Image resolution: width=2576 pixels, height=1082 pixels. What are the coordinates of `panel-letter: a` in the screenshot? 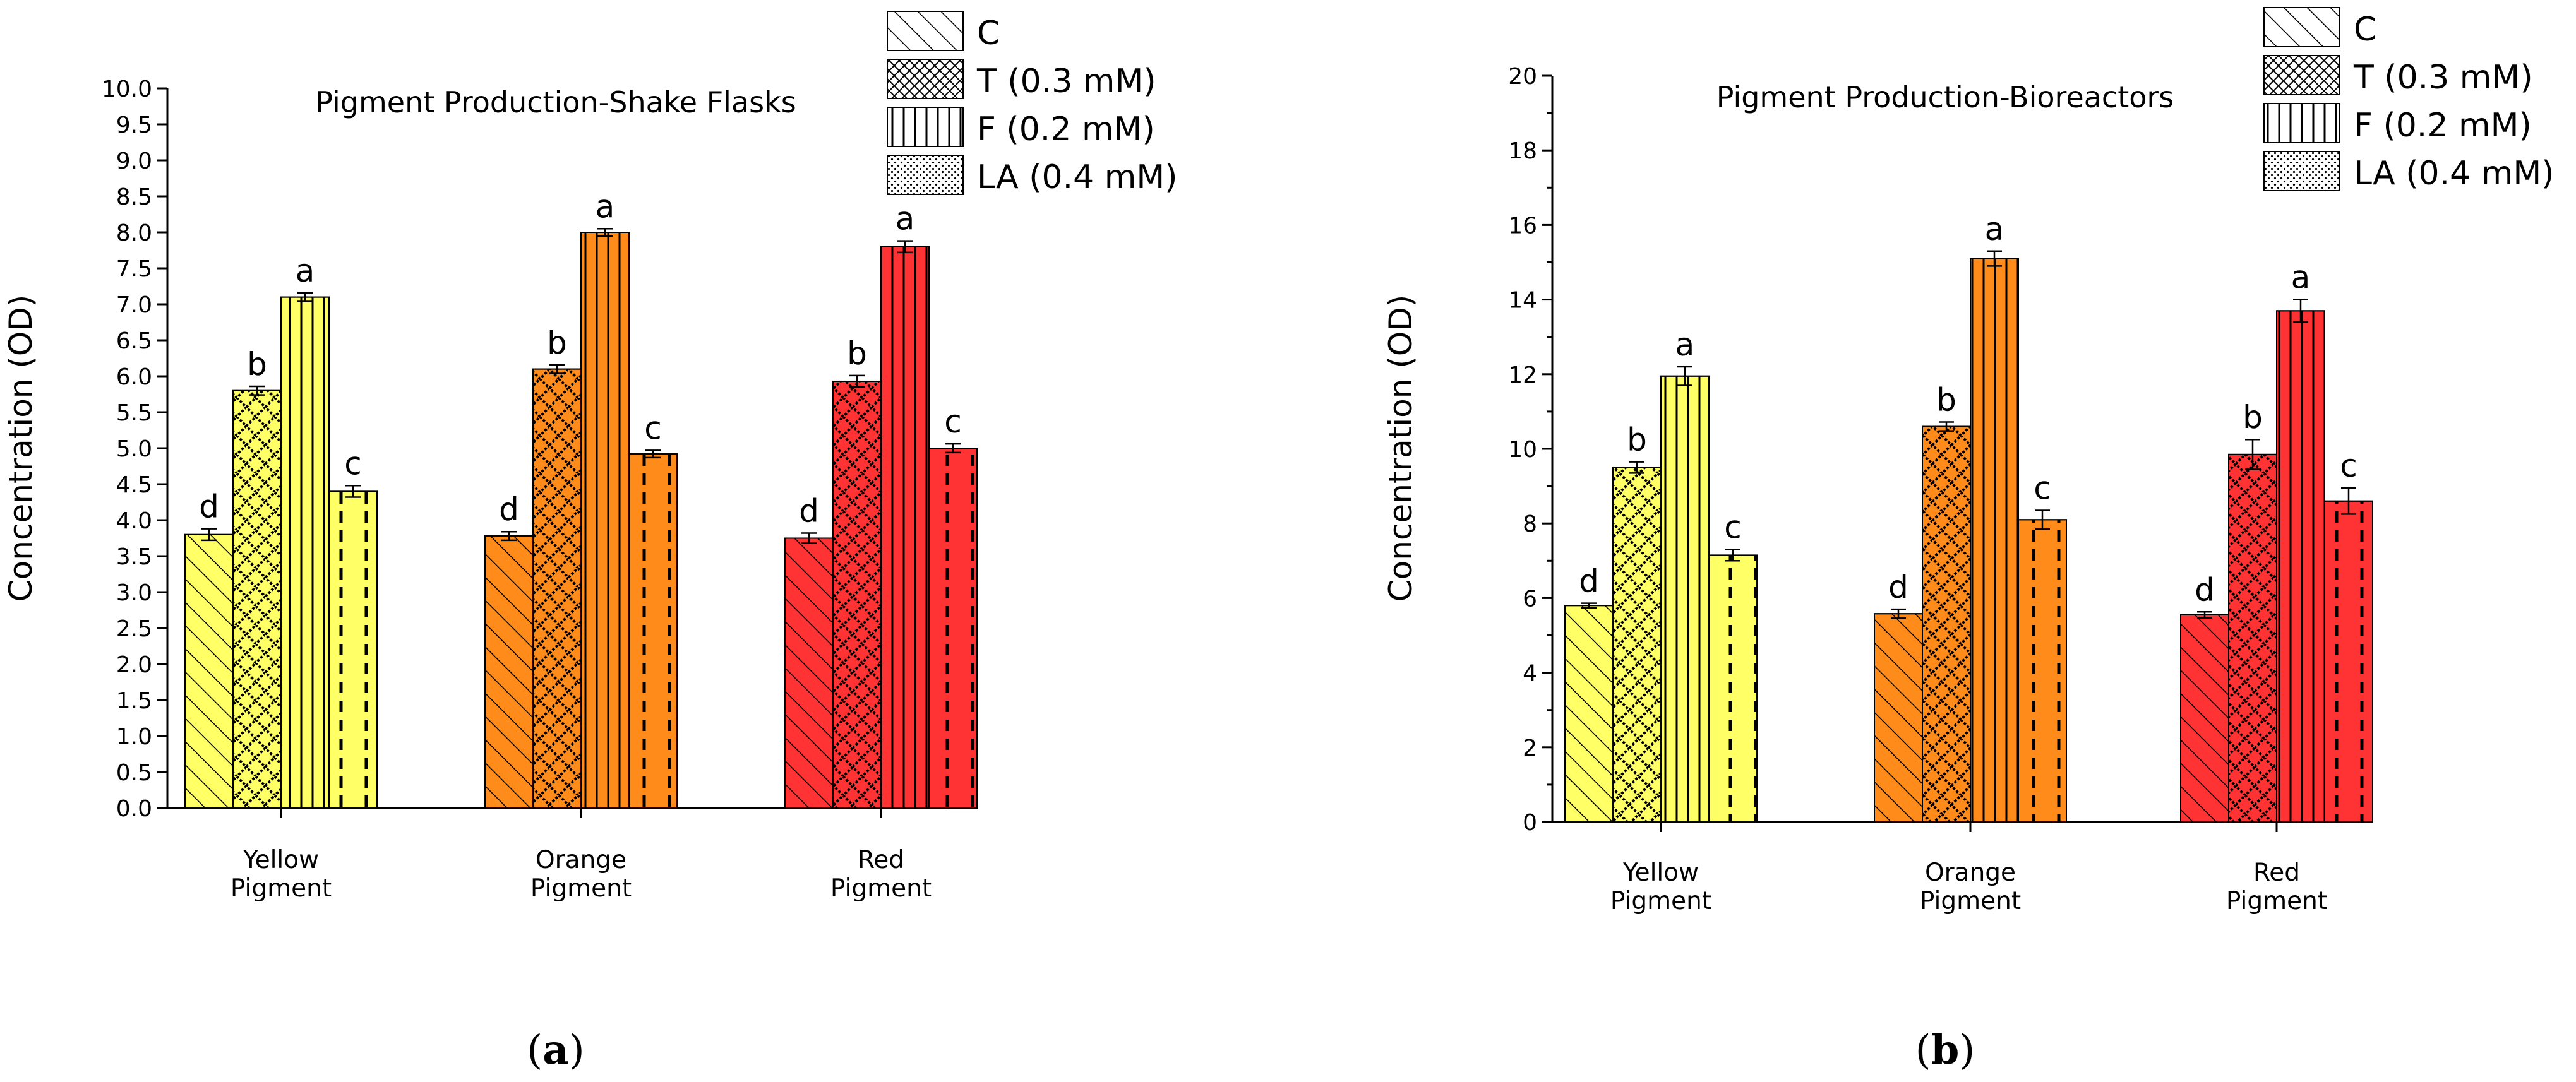 It's located at (555, 1050).